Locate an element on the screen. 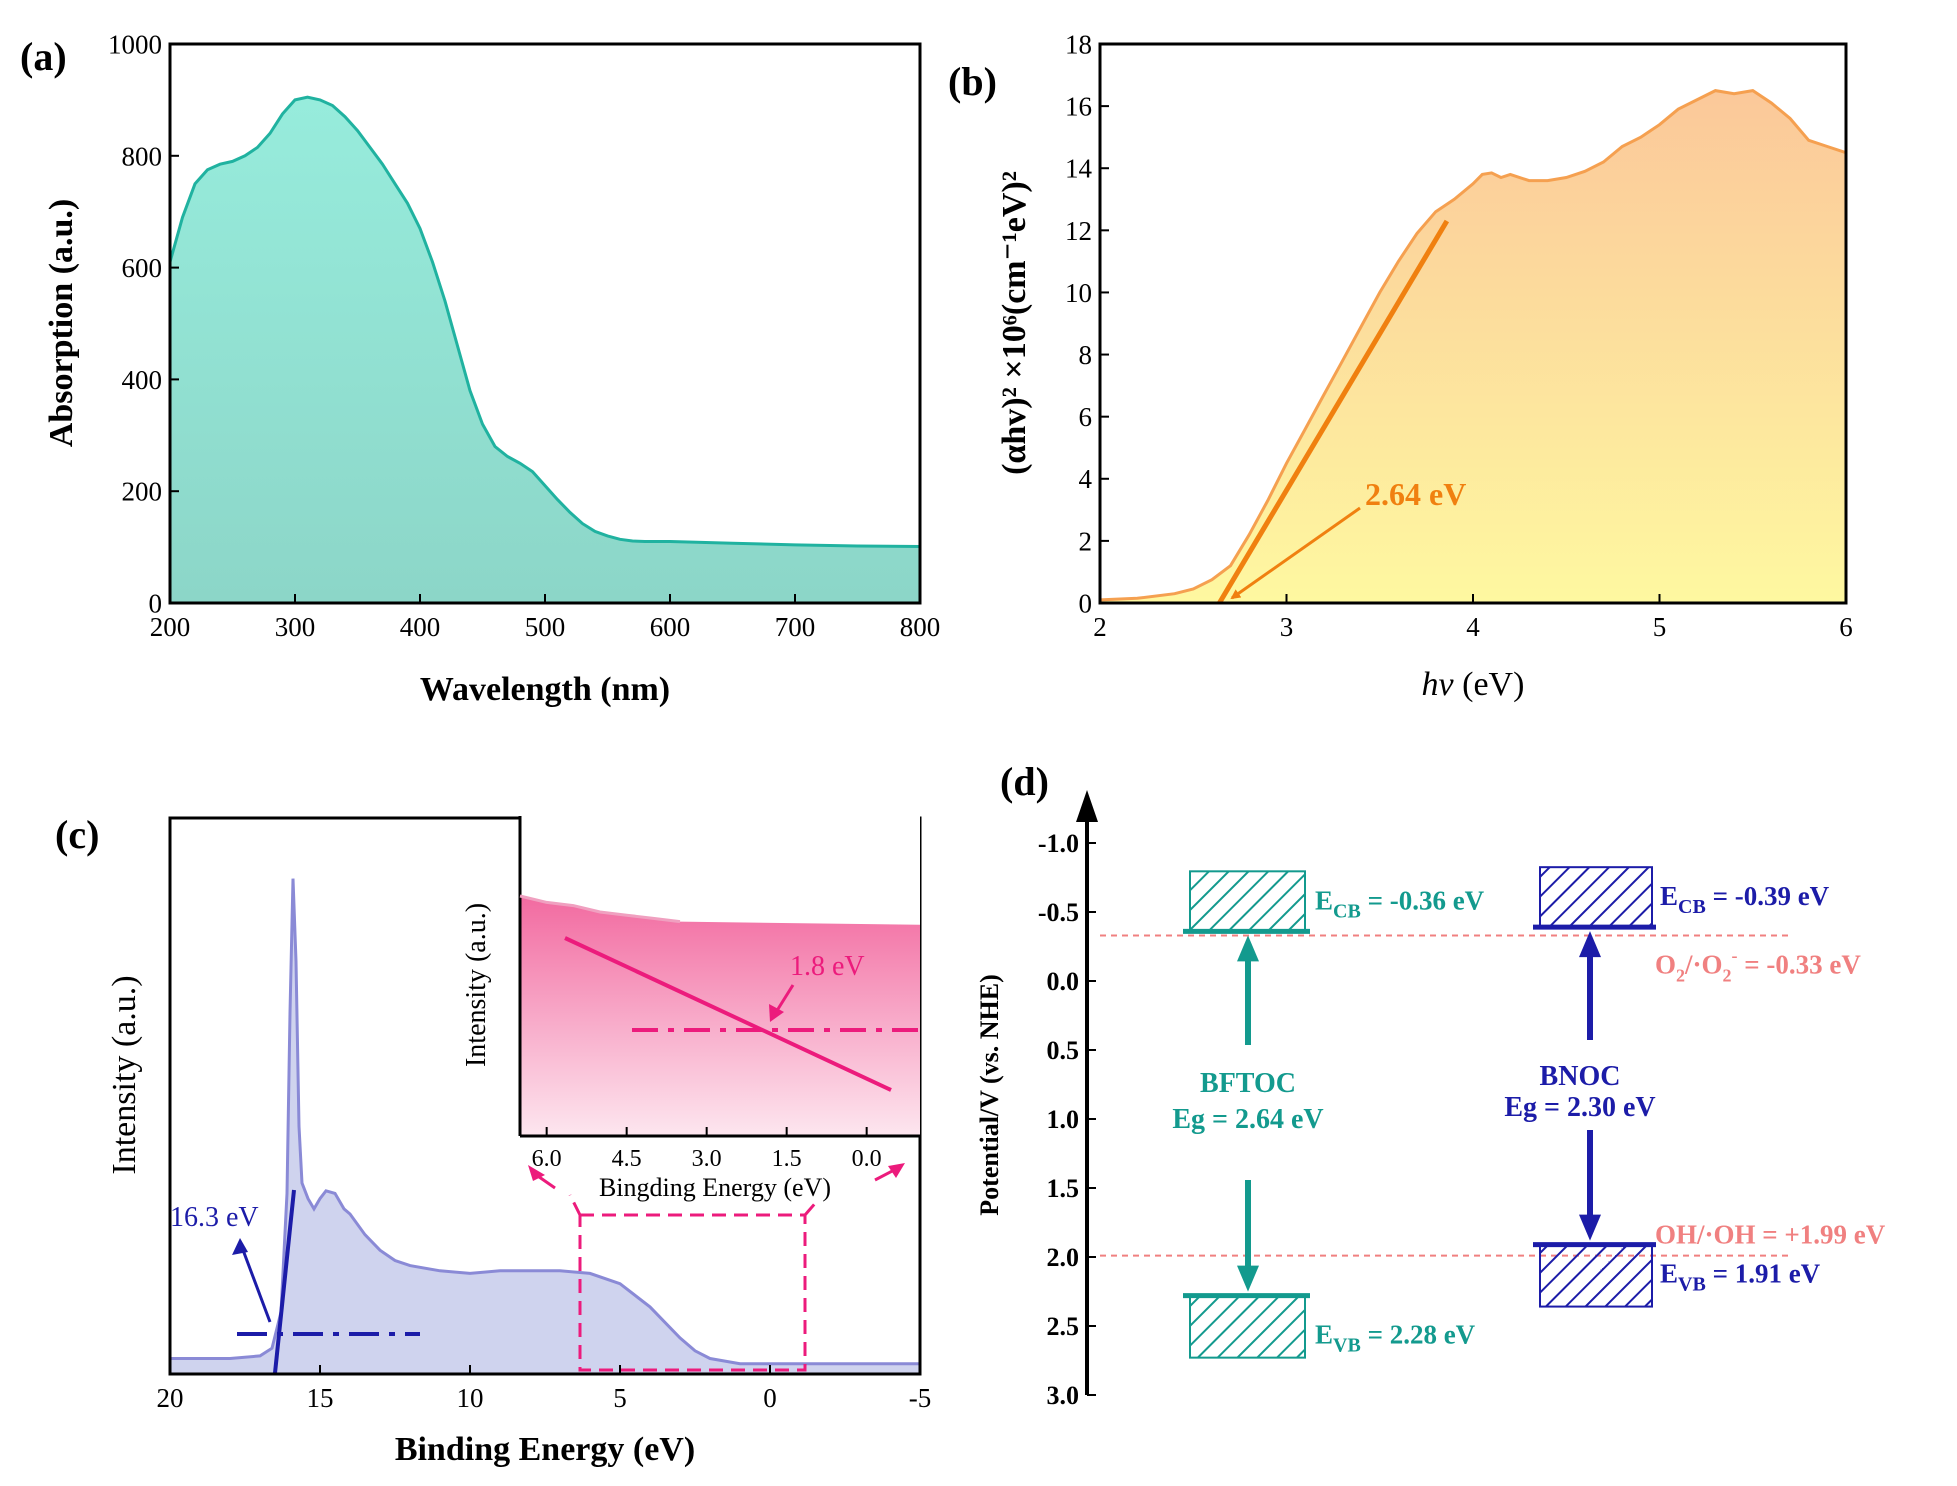 The width and height of the screenshot is (1957, 1486). panel-c-line is located at coordinates (545, 1122).